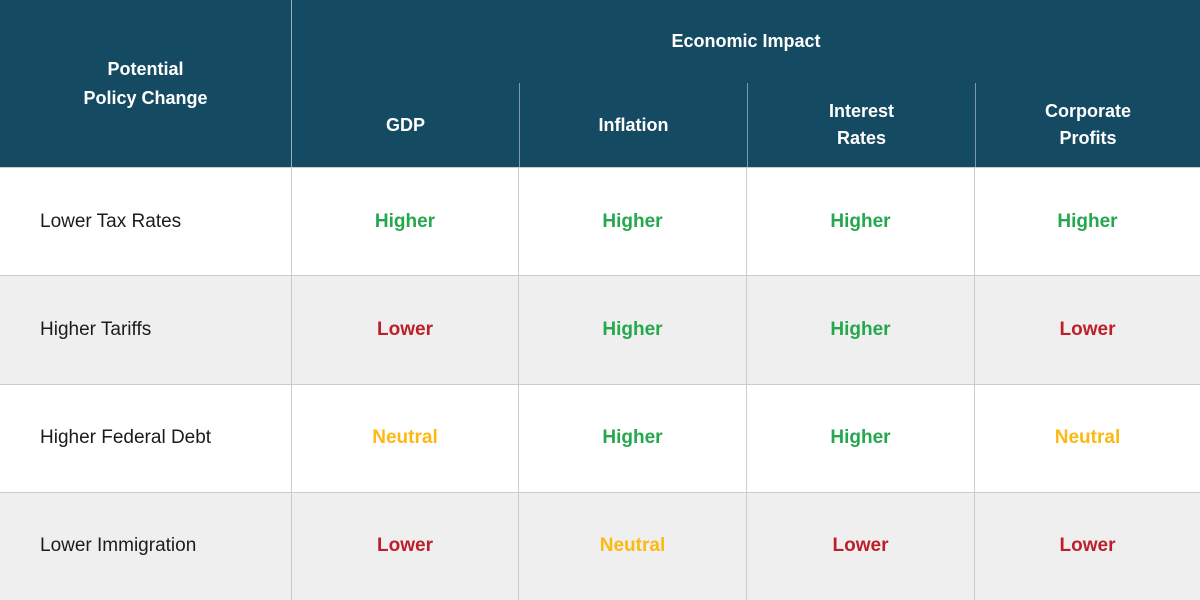 The image size is (1200, 600). I want to click on policy-column-header: Potential Policy Change, so click(146, 83).